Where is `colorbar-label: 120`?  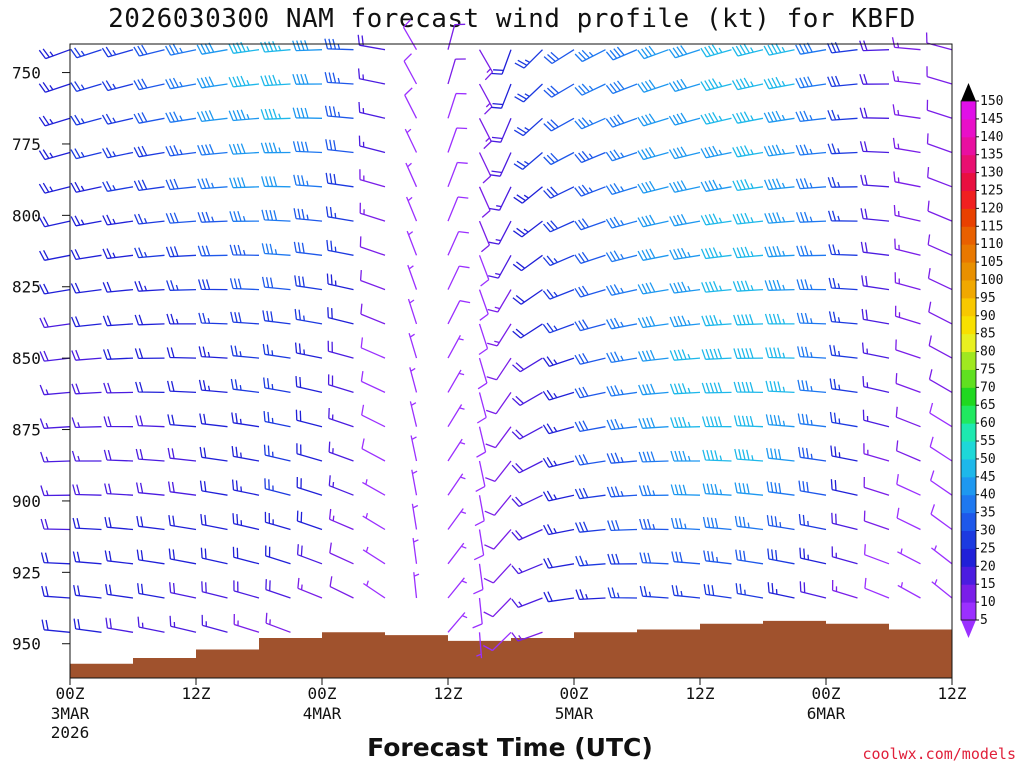 colorbar-label: 120 is located at coordinates (991, 208).